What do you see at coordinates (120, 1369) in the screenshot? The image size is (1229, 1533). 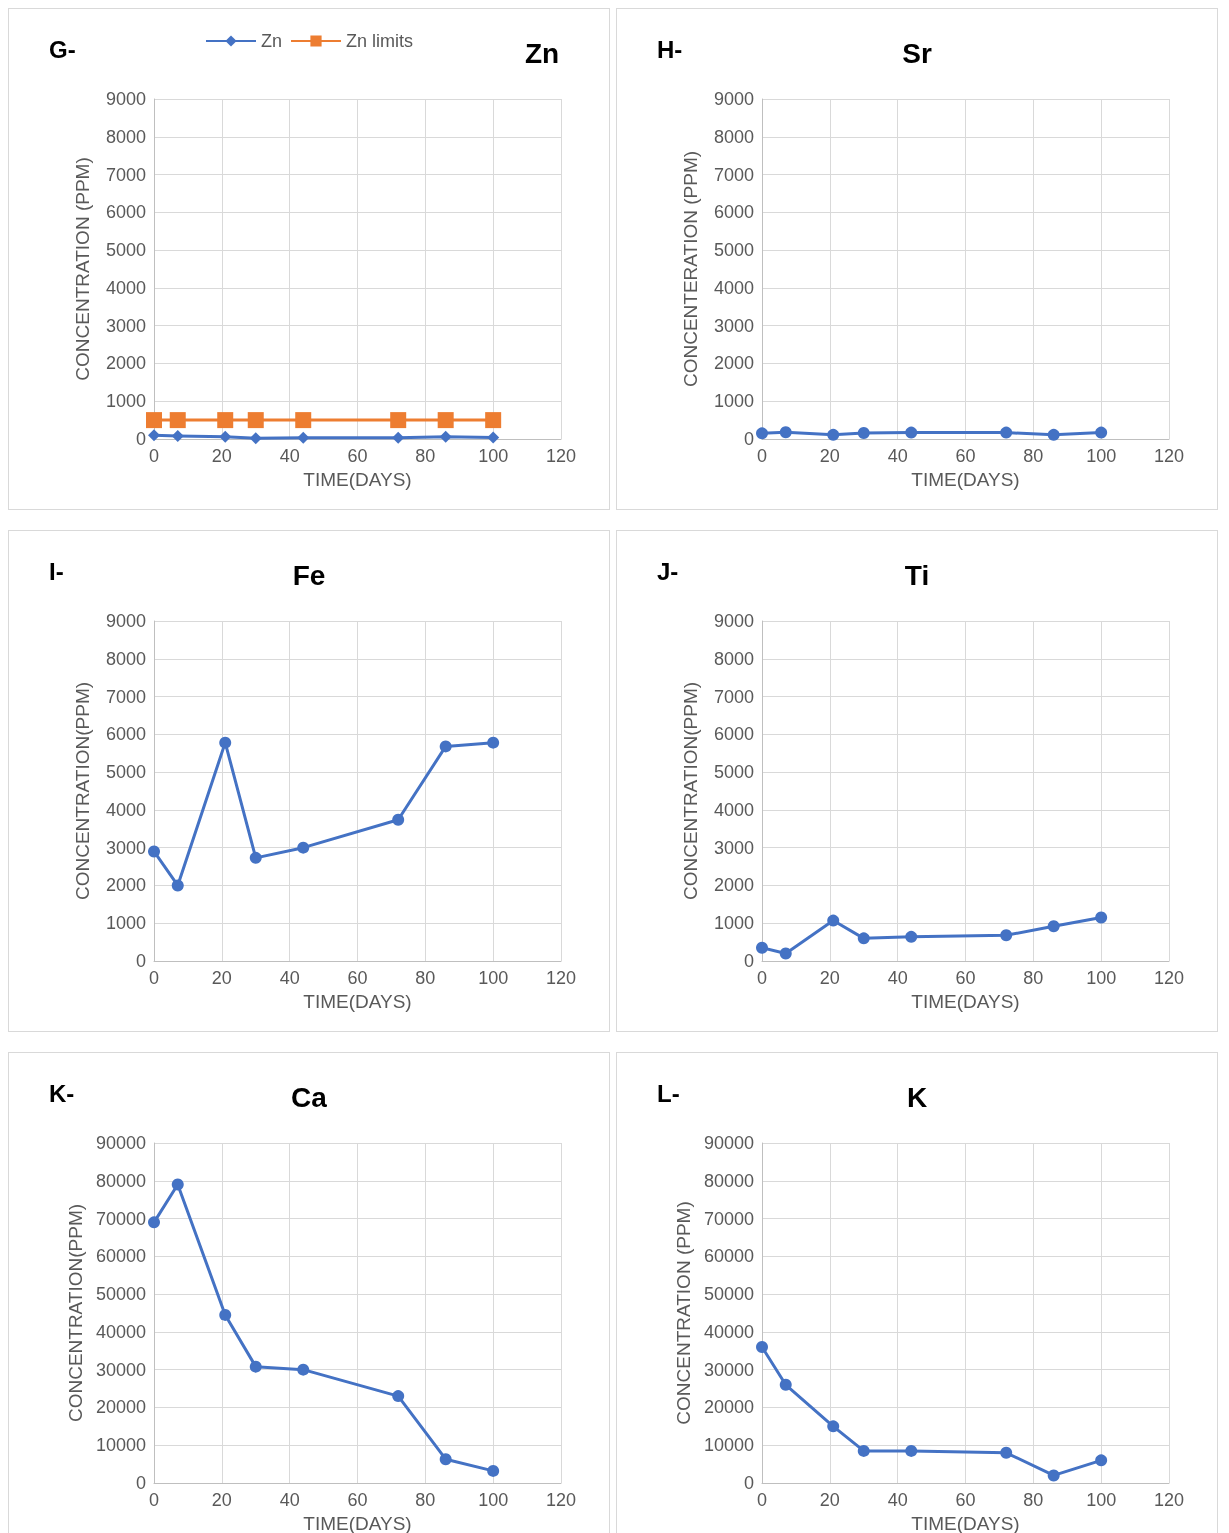 I see `y-tick-label: 30000` at bounding box center [120, 1369].